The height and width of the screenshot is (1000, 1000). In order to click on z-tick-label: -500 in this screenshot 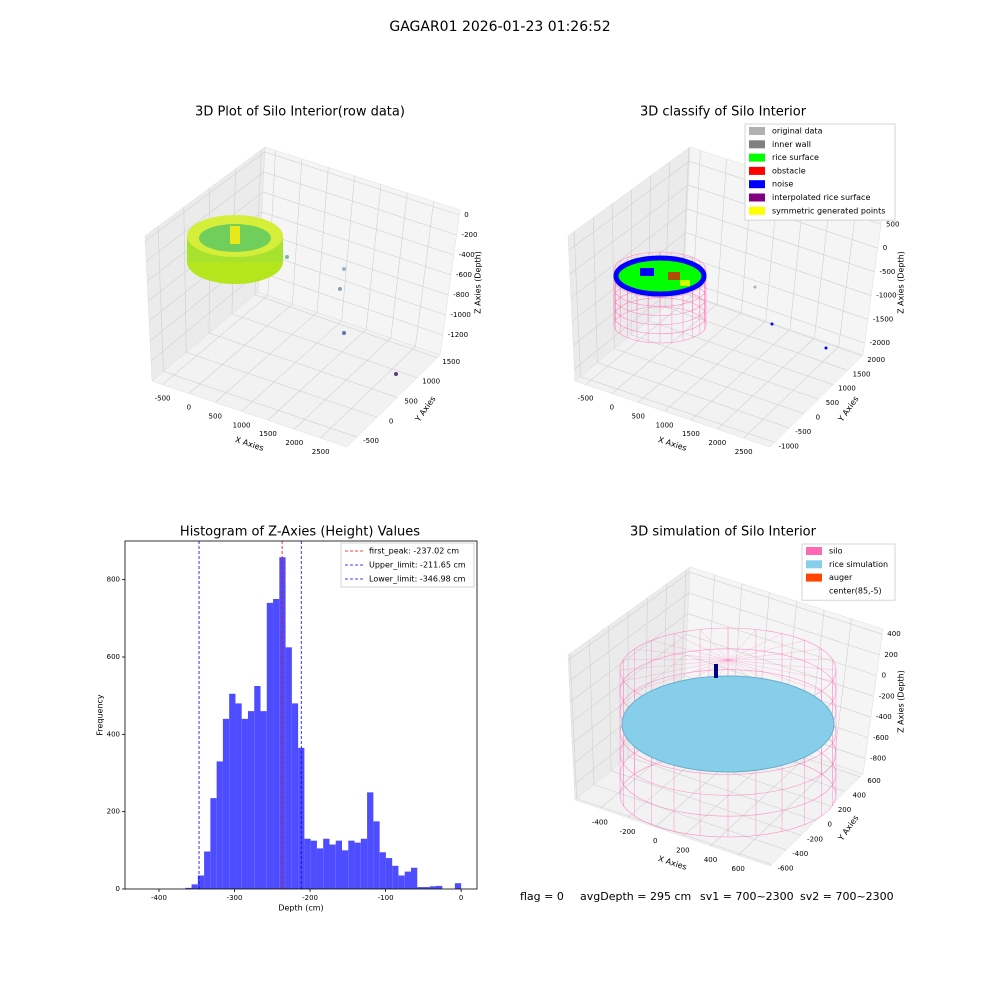, I will do `click(887, 272)`.